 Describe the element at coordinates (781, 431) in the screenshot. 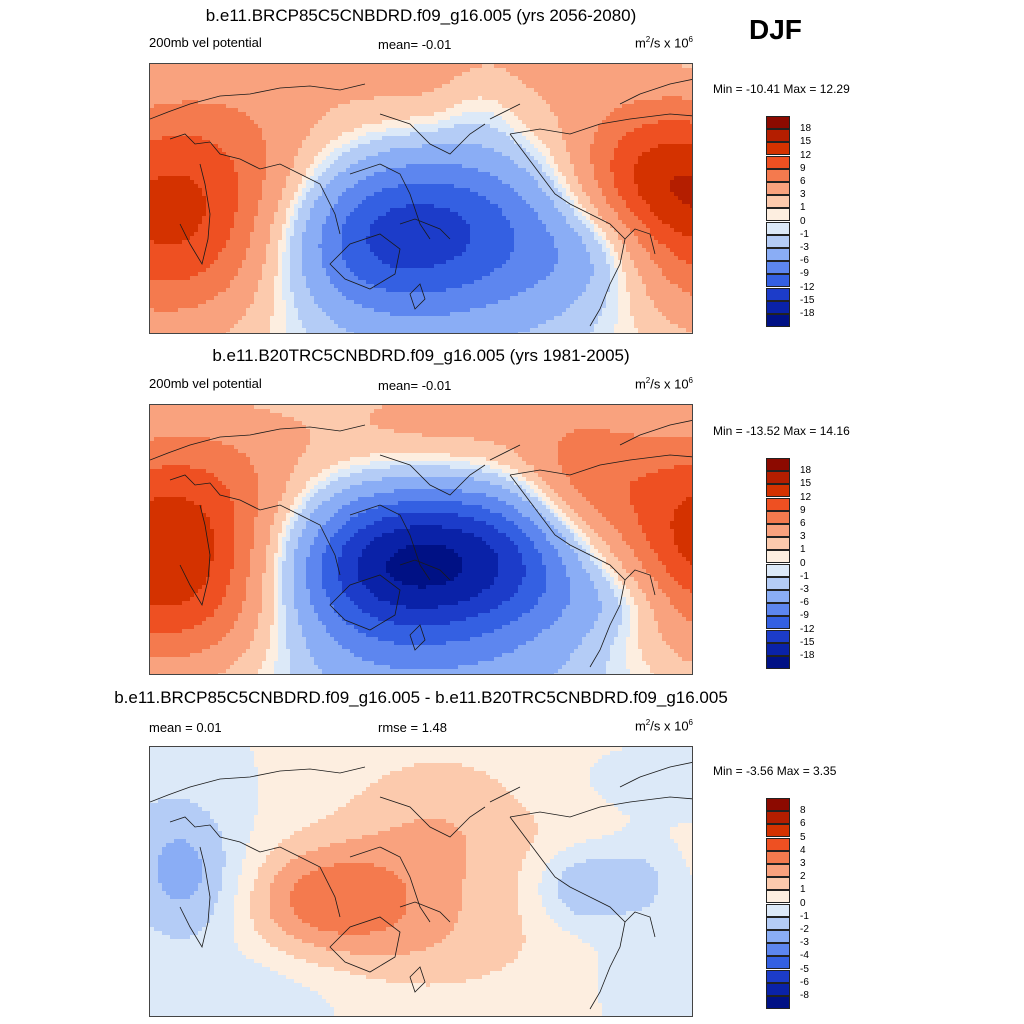

I see `min-max-label: Min = -13.52 Max = 14.16` at that location.